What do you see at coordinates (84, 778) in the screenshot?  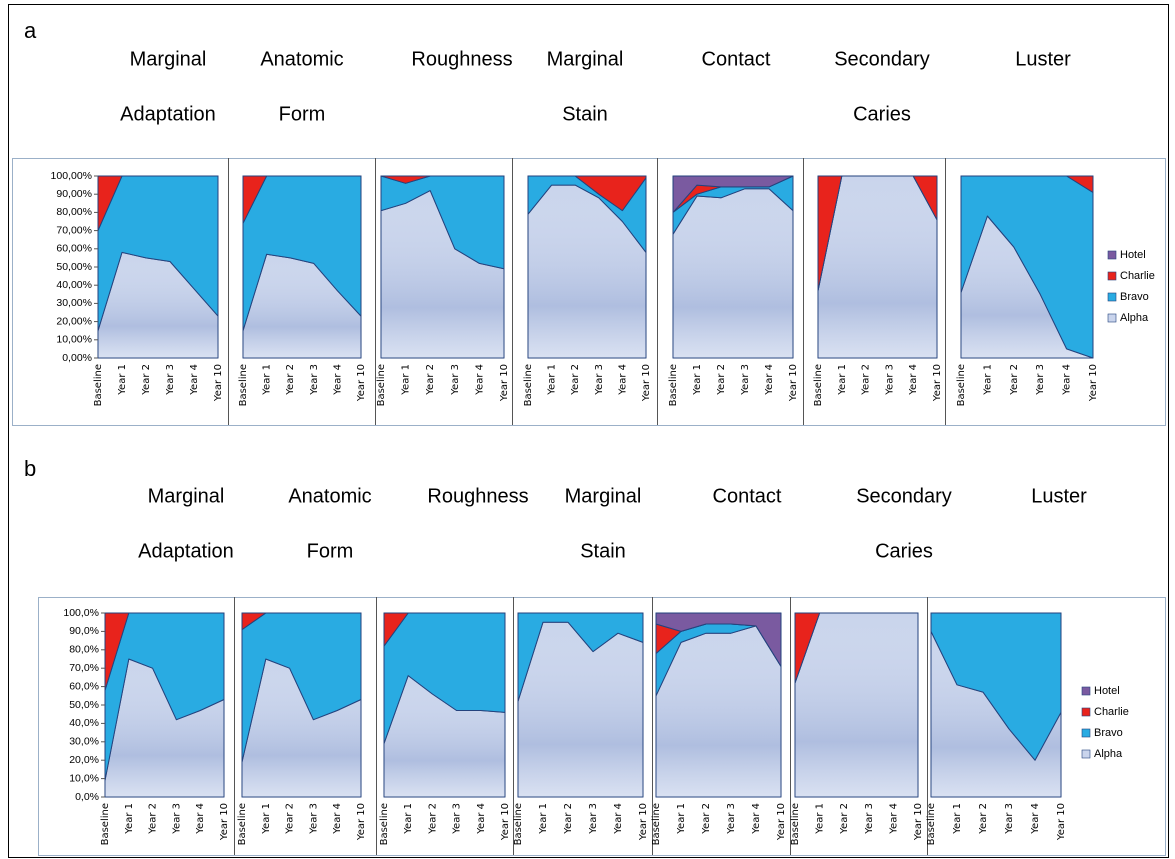 I see `y-tick-label: 10,0%` at bounding box center [84, 778].